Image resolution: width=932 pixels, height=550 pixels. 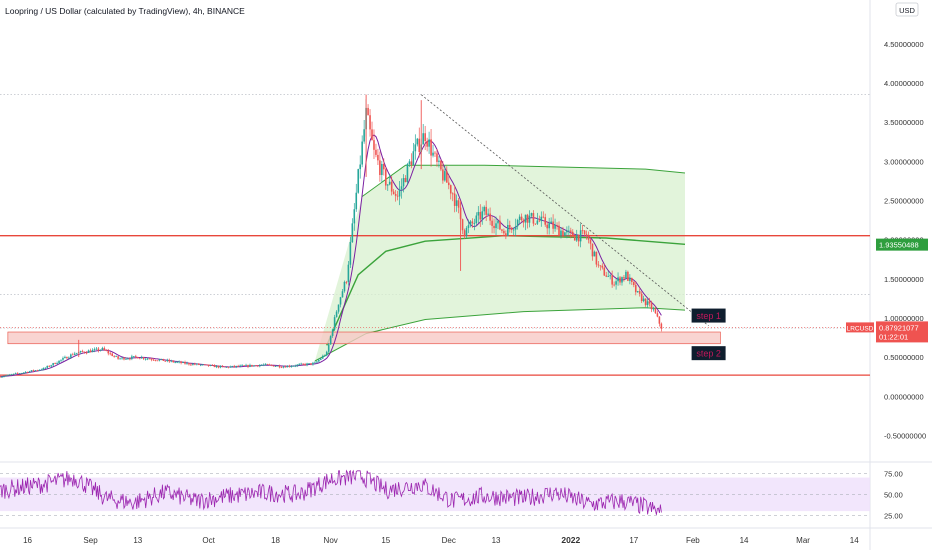 What do you see at coordinates (902, 244) in the screenshot?
I see `vwap-price-tag: 1.93550488` at bounding box center [902, 244].